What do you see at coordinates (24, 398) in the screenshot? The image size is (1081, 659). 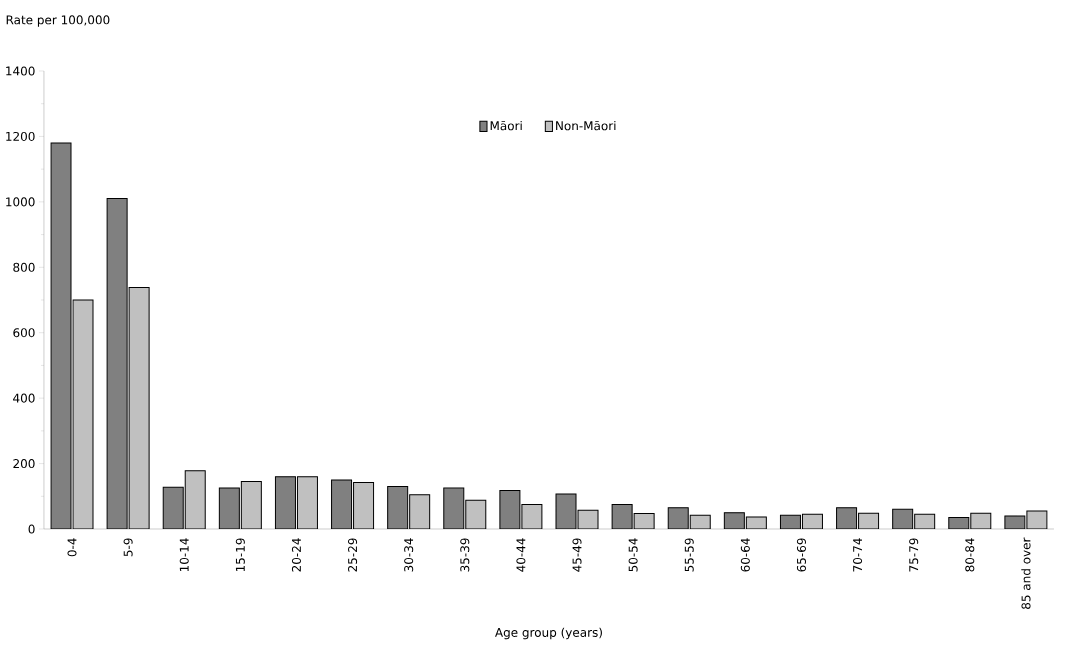 I see `y-tick-label: 400` at bounding box center [24, 398].